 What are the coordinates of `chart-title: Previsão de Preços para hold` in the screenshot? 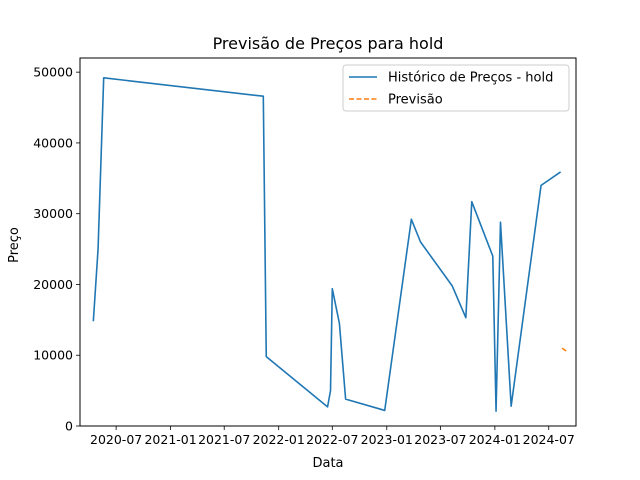 It's located at (328, 43).